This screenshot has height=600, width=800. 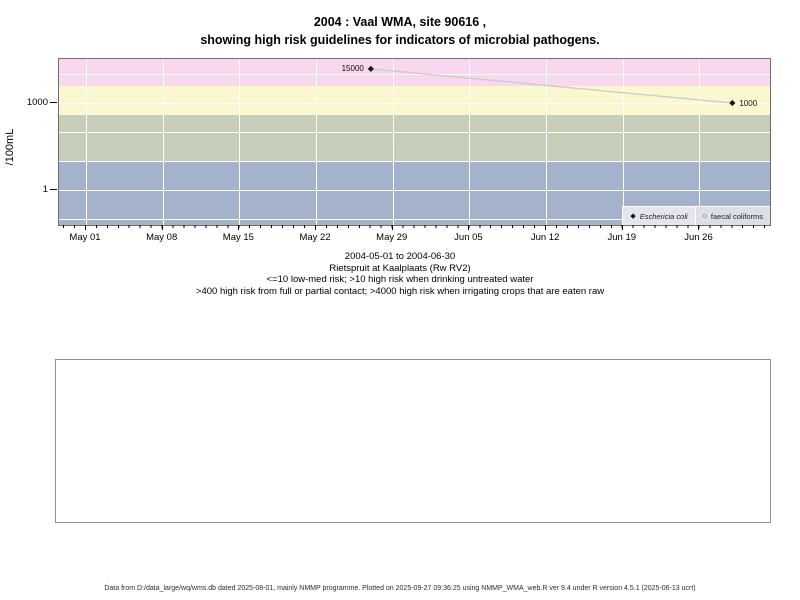 I want to click on legend-item-eschericia-coli: ◆ Eschericia coli, so click(x=658, y=215).